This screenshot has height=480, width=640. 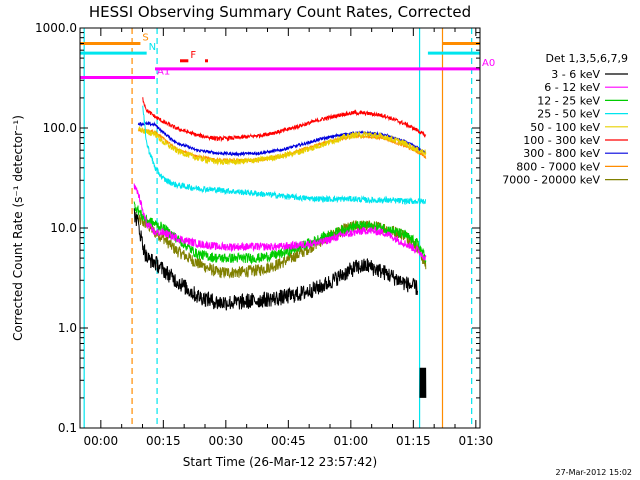 What do you see at coordinates (226, 441) in the screenshot?
I see `x-tick-label: 00:30` at bounding box center [226, 441].